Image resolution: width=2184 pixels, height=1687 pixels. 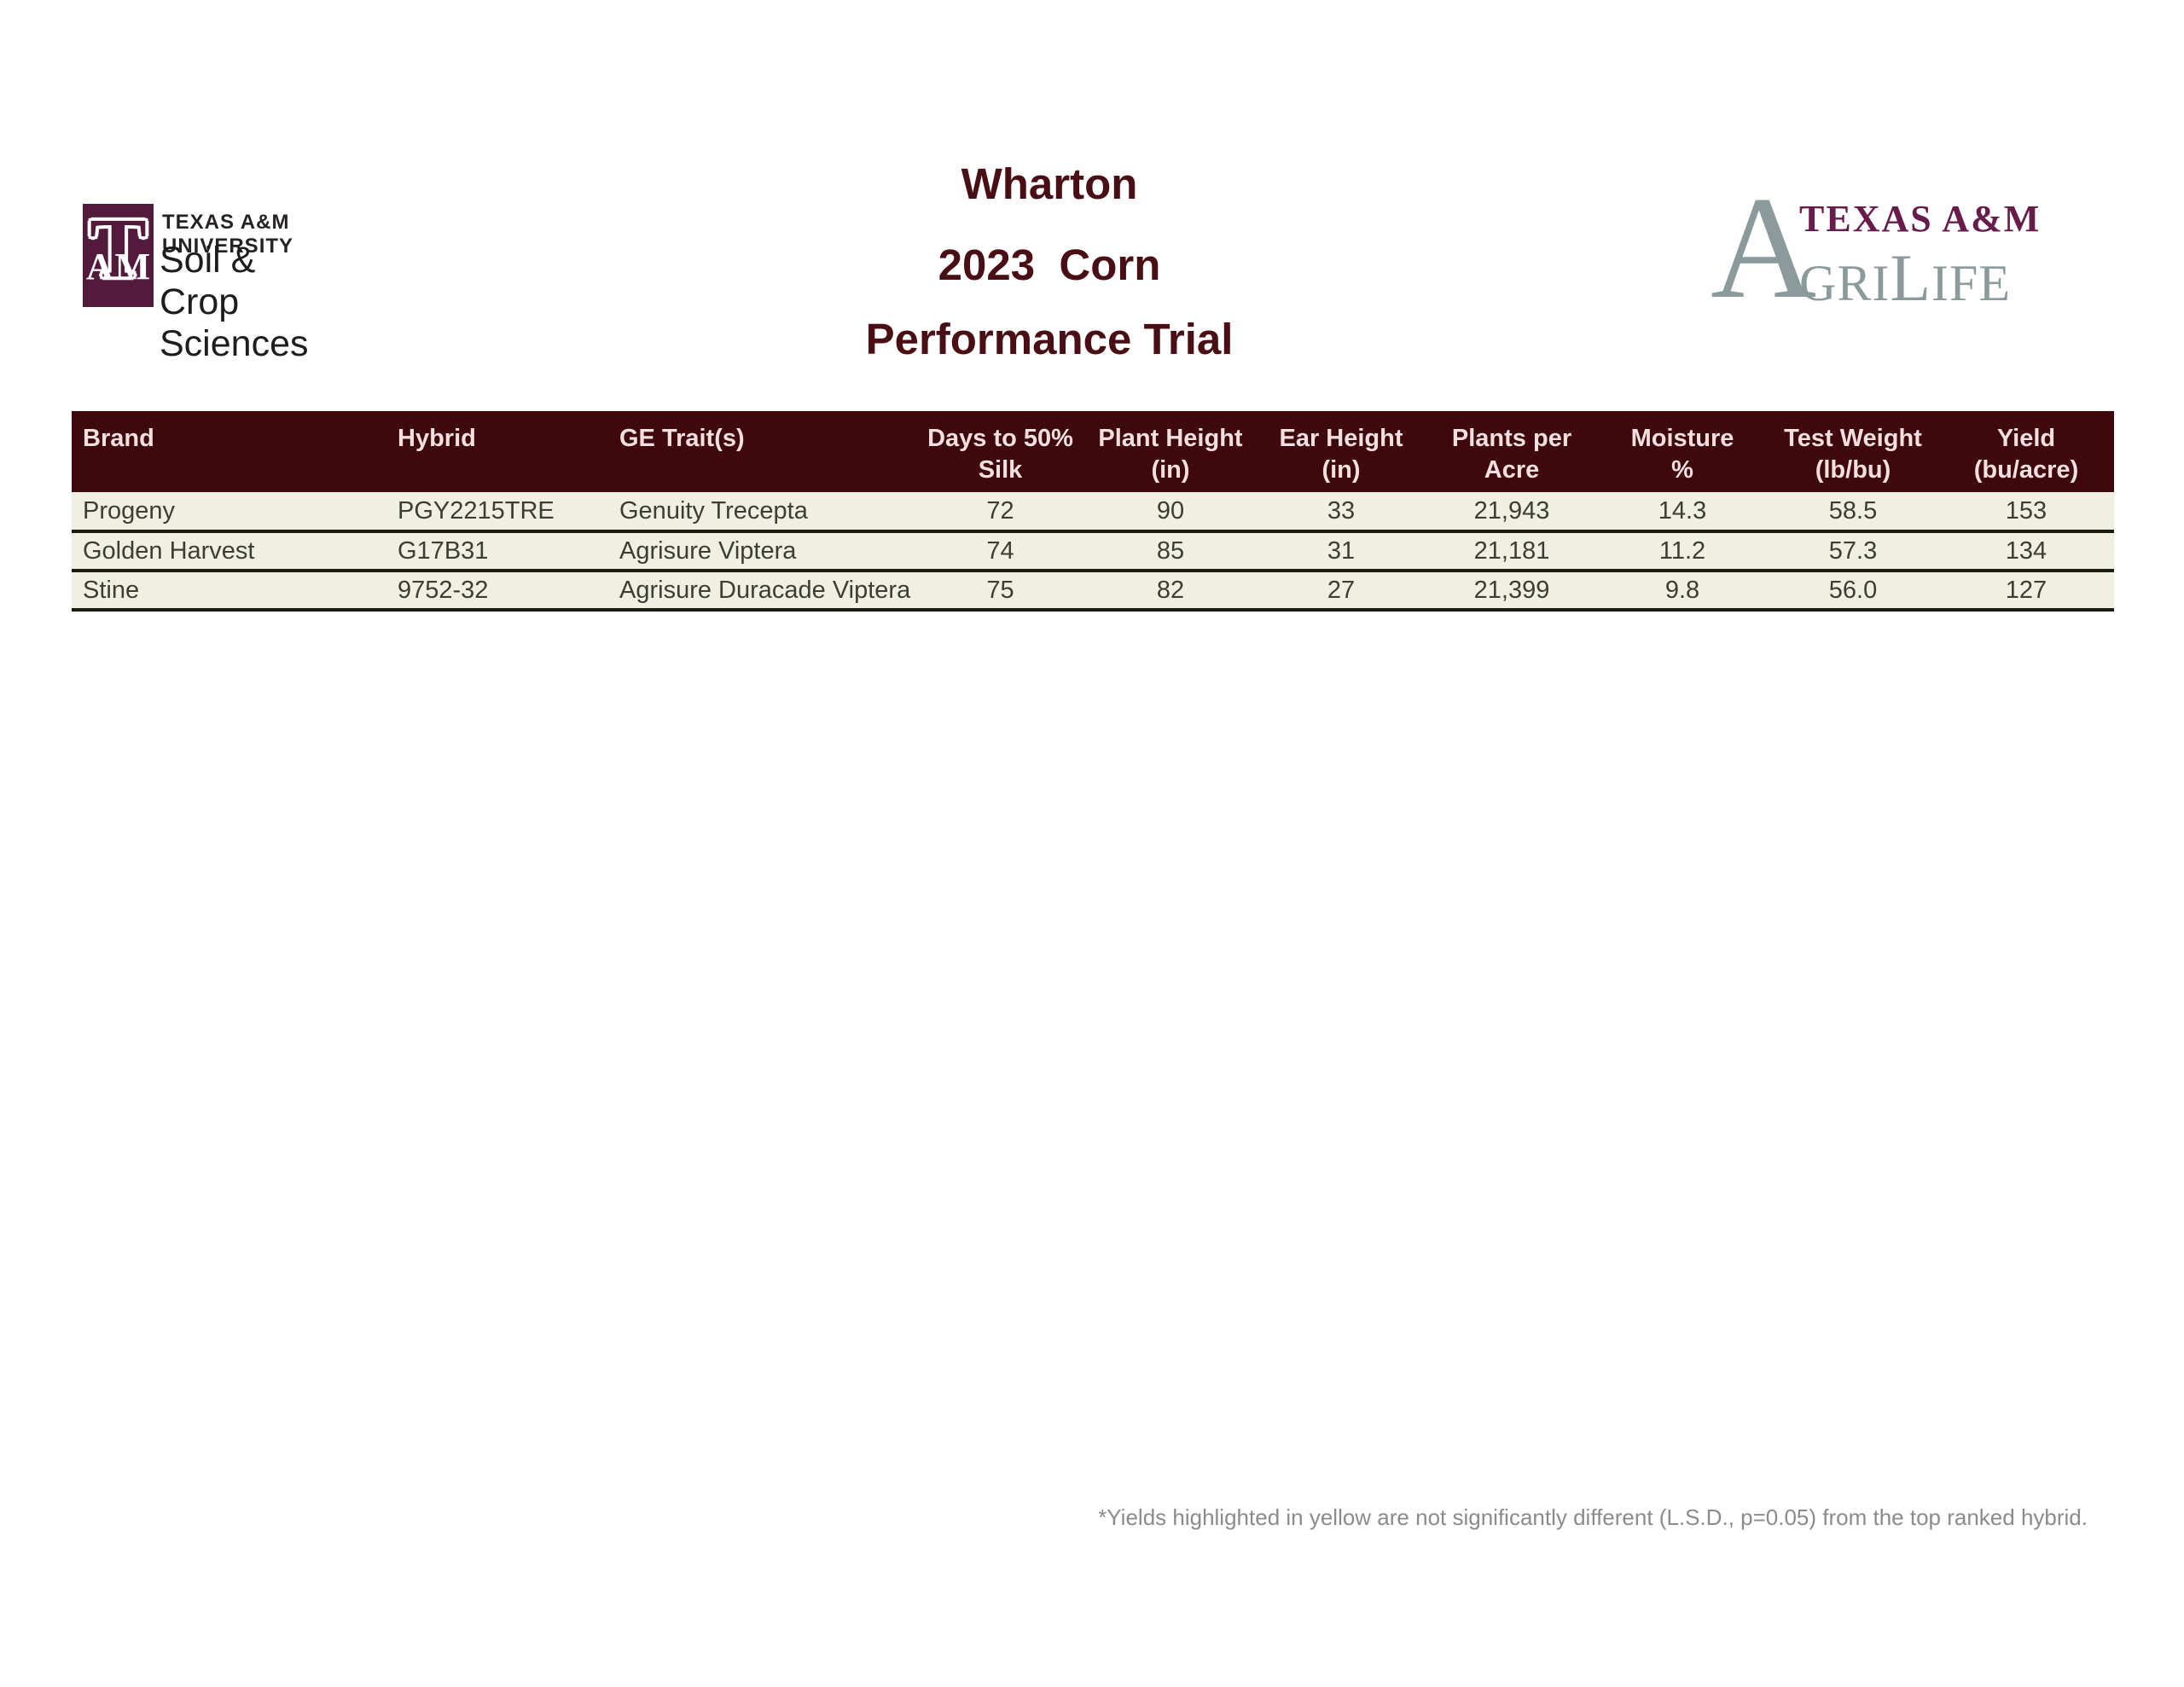 What do you see at coordinates (1971, 283) in the screenshot?
I see `agrilife-ife: IFE` at bounding box center [1971, 283].